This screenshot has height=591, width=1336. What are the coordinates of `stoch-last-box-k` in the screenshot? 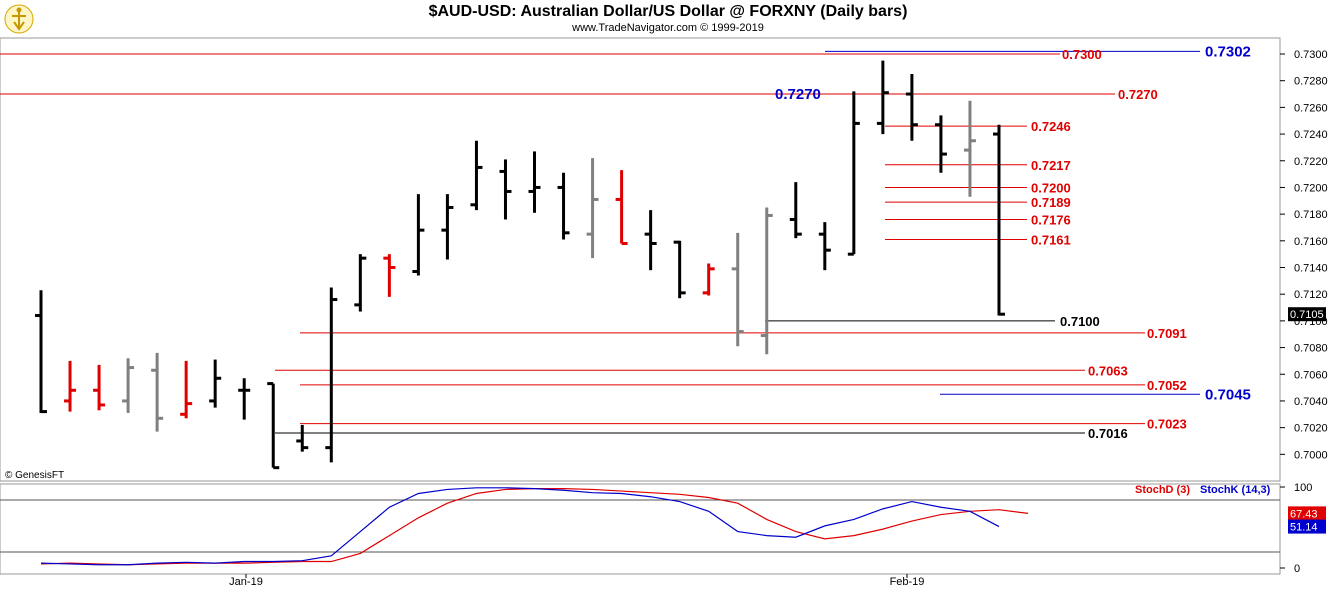 It's located at (1307, 526).